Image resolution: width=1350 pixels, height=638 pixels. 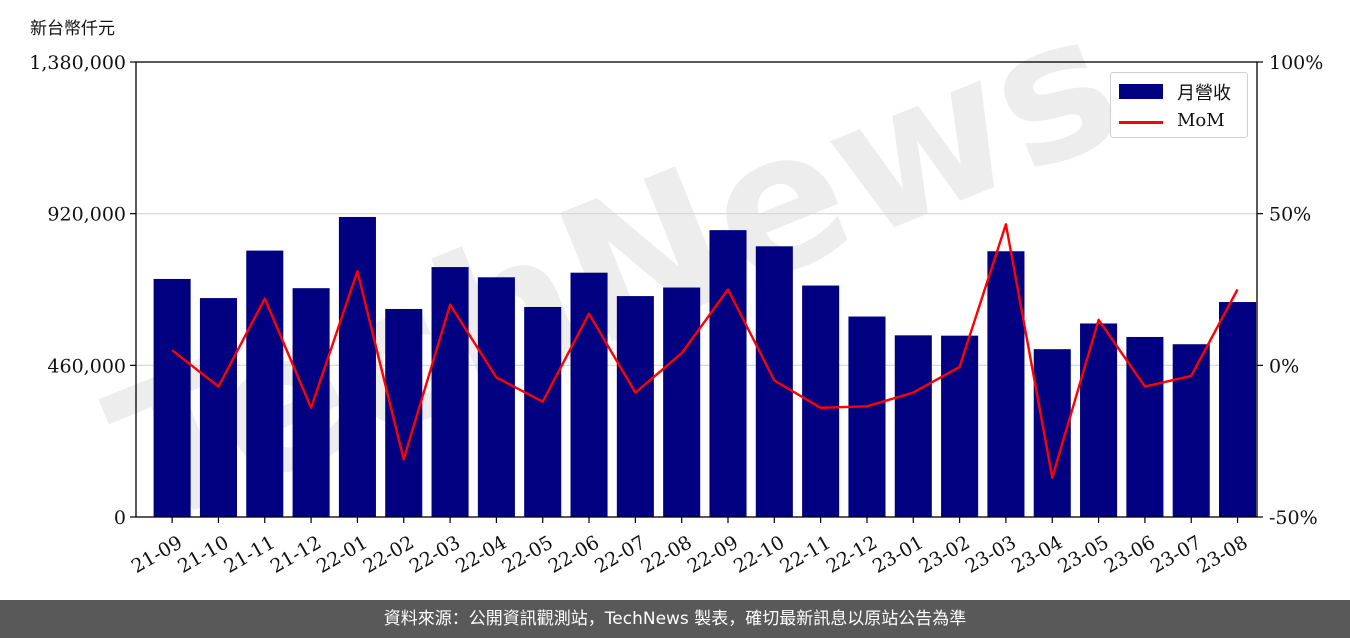 What do you see at coordinates (852, 554) in the screenshot?
I see `x-tick-label: 22-12` at bounding box center [852, 554].